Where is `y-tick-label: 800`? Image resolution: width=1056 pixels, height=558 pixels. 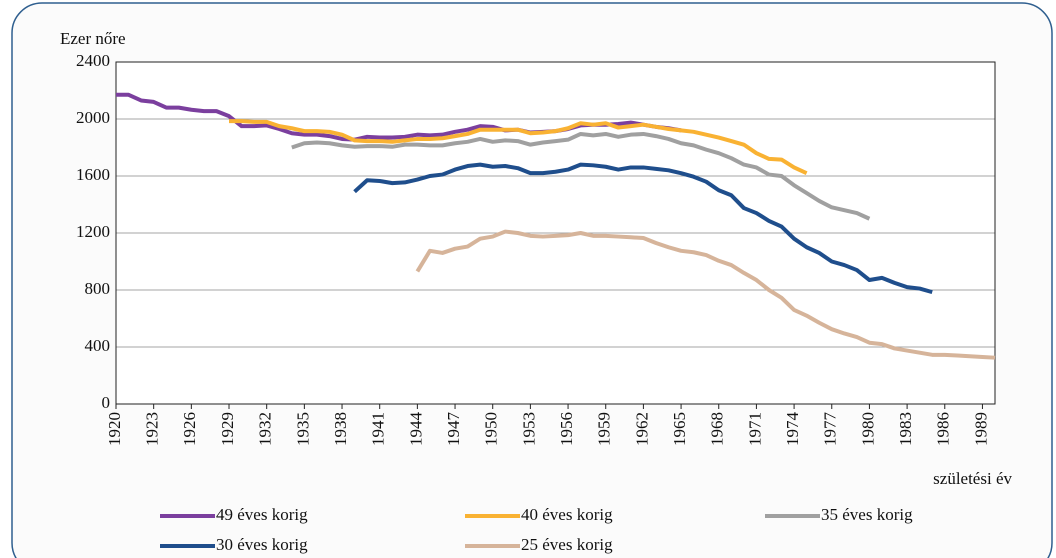
y-tick-label: 800 is located at coordinates (98, 288).